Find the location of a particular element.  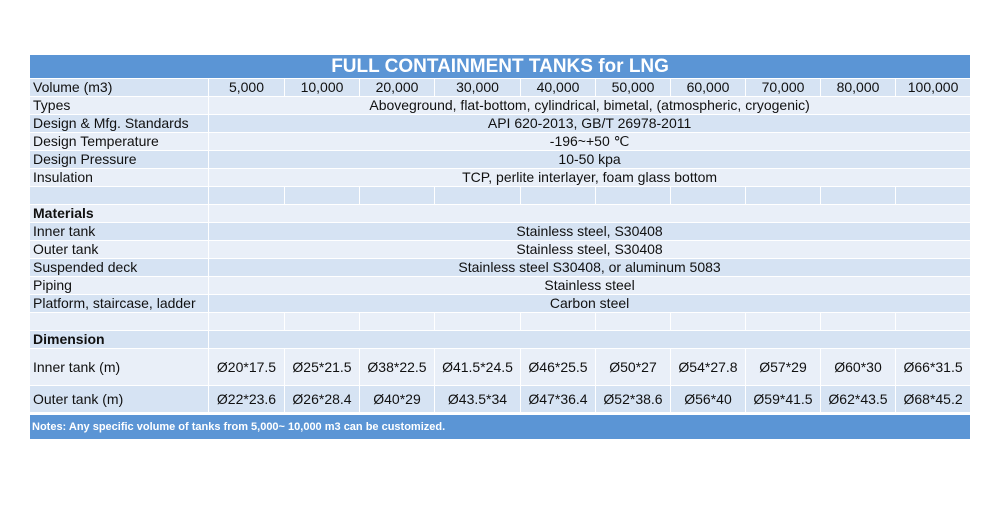

dimension-cell: Ø56*40 is located at coordinates (708, 399).